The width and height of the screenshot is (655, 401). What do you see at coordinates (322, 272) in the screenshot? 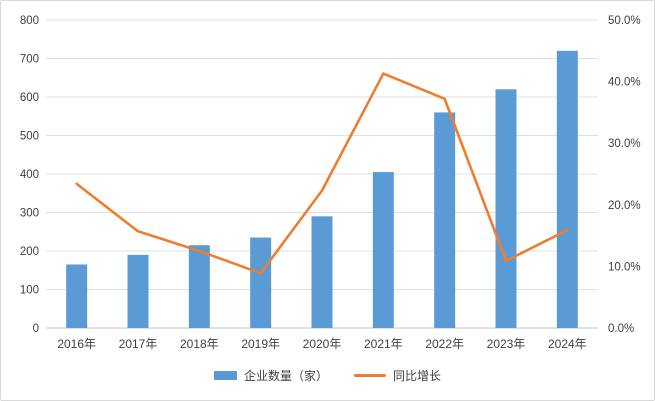
I see `bar-2020年` at bounding box center [322, 272].